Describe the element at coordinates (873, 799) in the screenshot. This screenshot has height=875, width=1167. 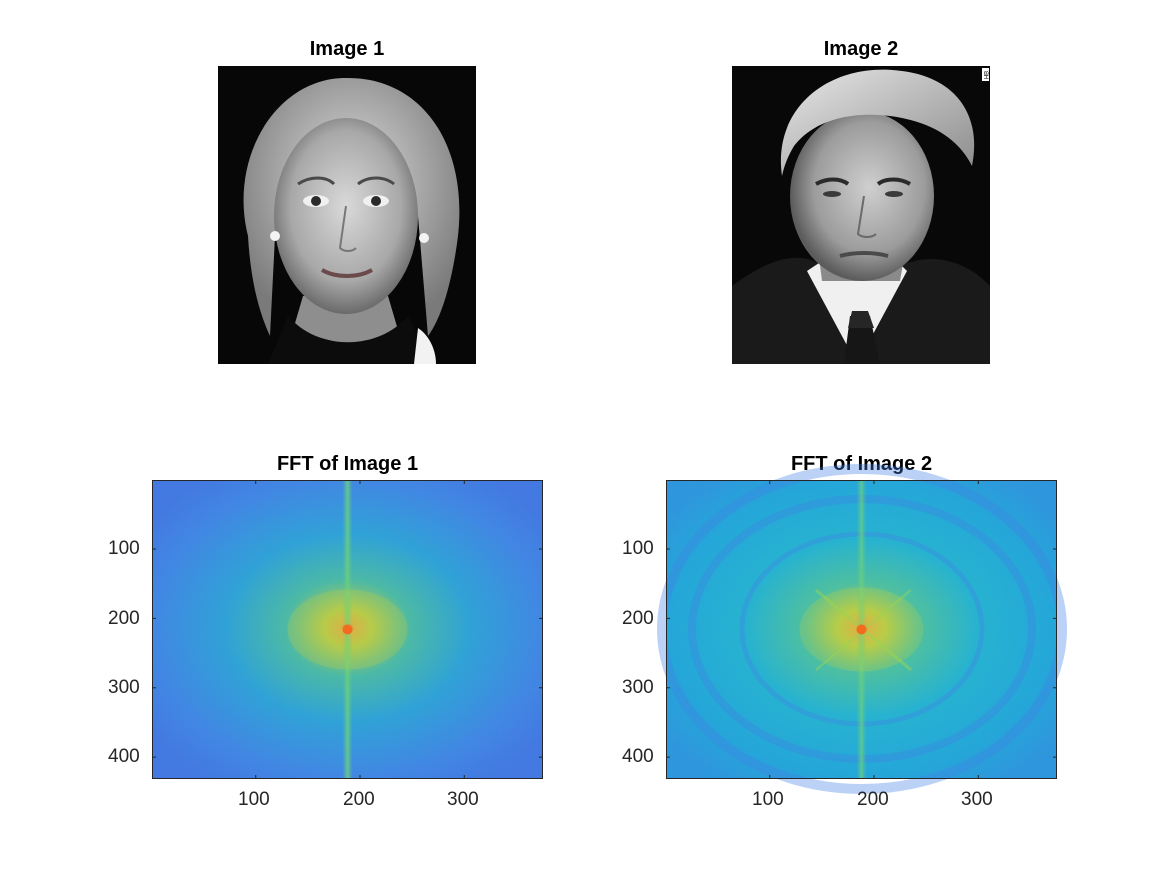
I see `fft2-xtick-200: 200` at that location.